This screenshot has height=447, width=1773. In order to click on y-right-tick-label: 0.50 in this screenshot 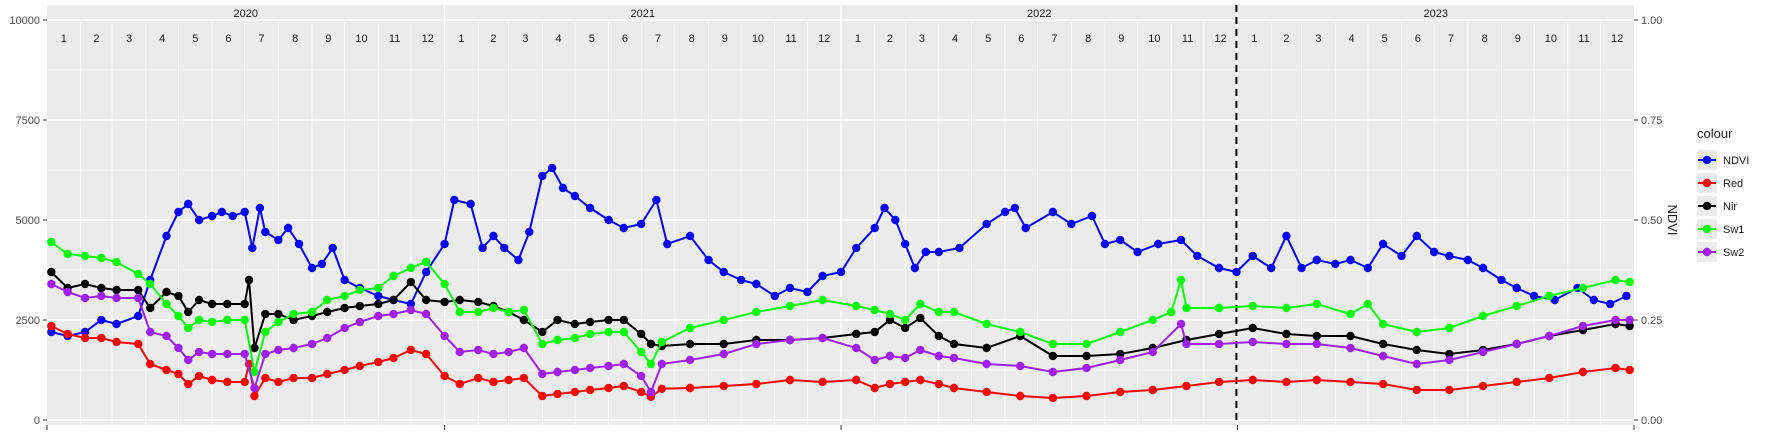, I will do `click(1651, 221)`.